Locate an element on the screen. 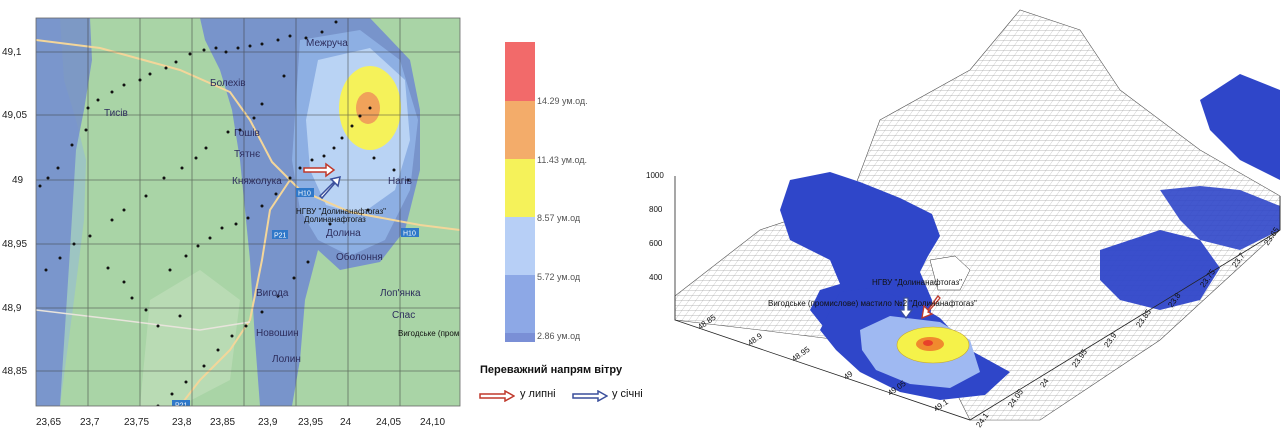 The height and width of the screenshot is (442, 1288). x-tick-label: 23,7 is located at coordinates (90, 422).